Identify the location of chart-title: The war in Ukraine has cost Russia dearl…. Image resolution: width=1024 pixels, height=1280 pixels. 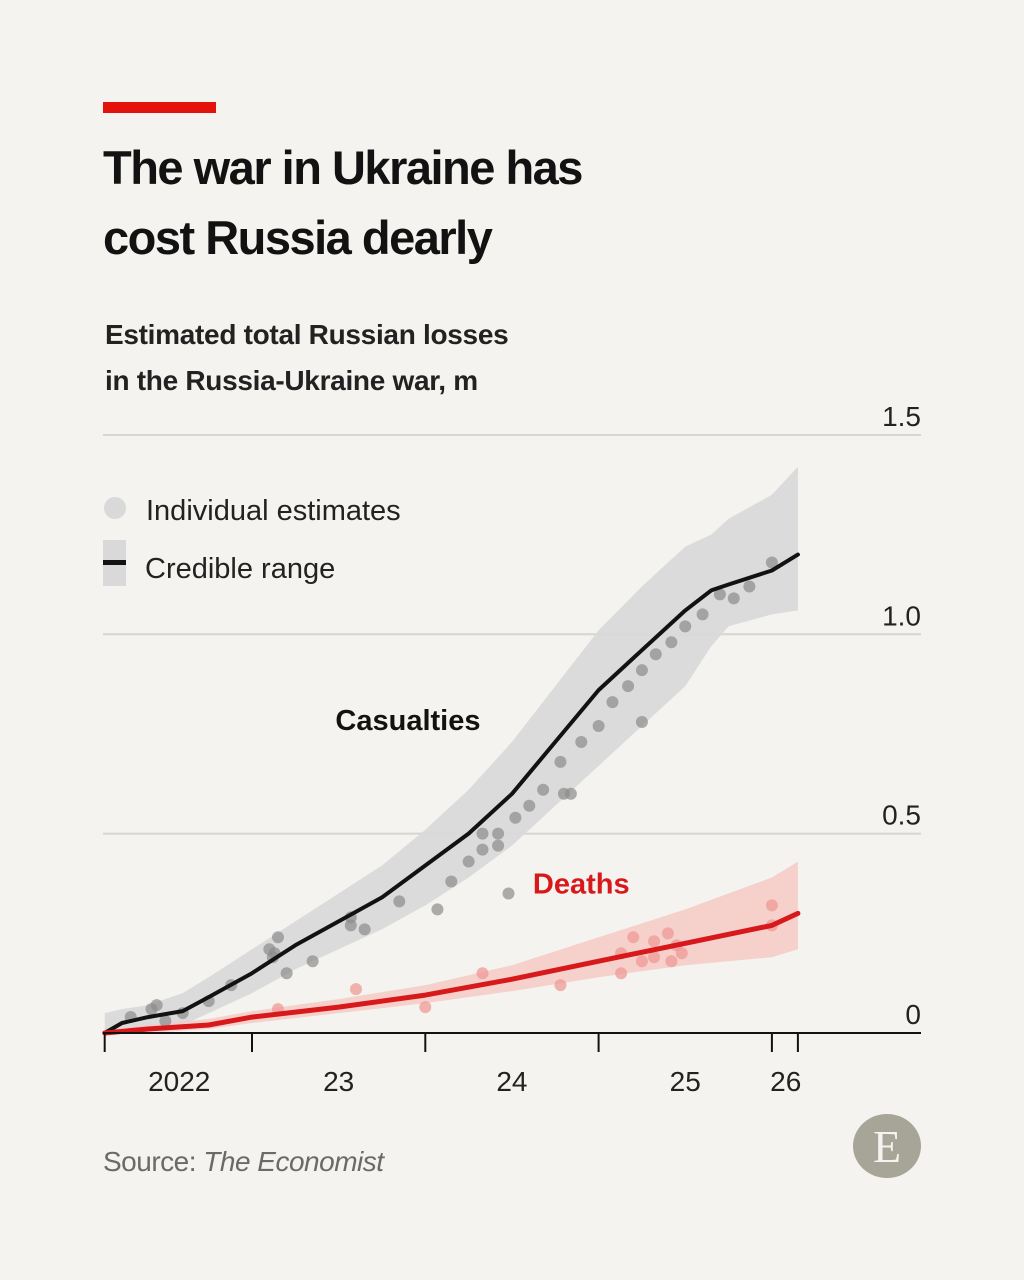
(453, 203).